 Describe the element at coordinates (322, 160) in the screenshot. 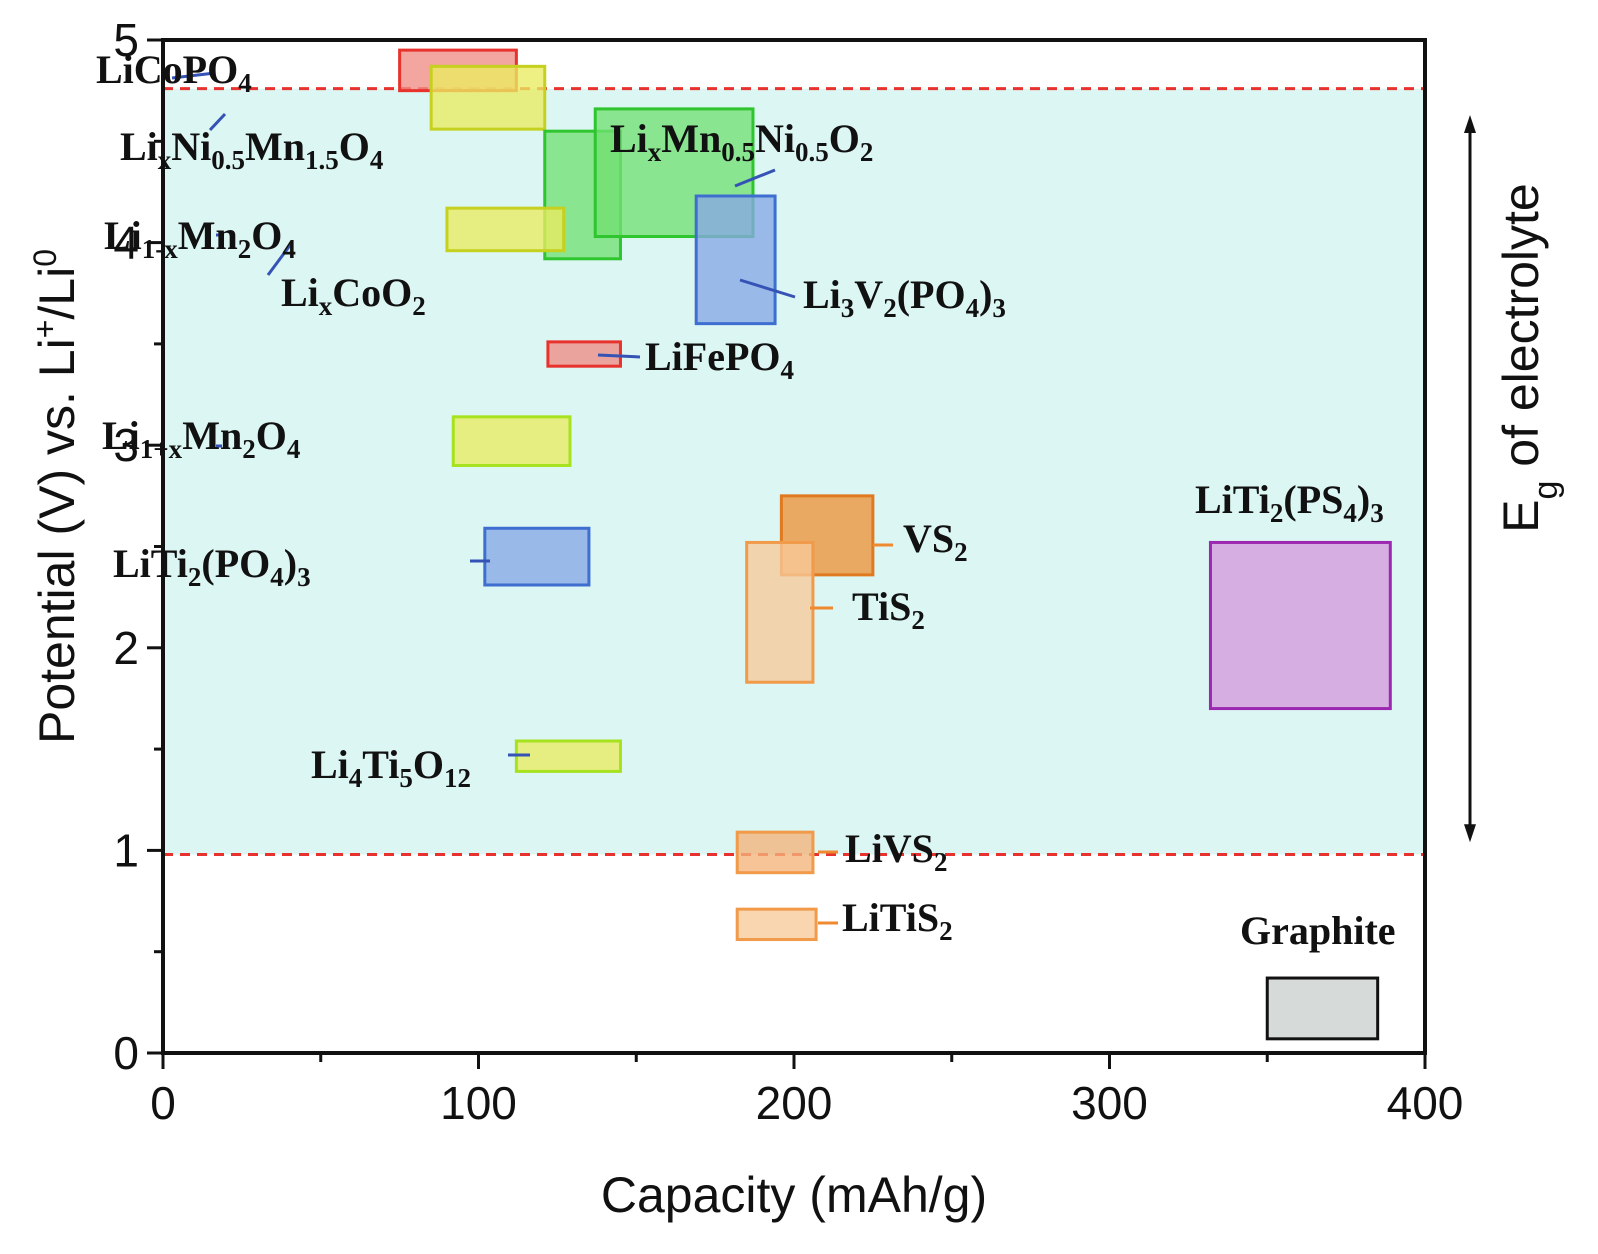

I see `label-part: 1.5` at that location.